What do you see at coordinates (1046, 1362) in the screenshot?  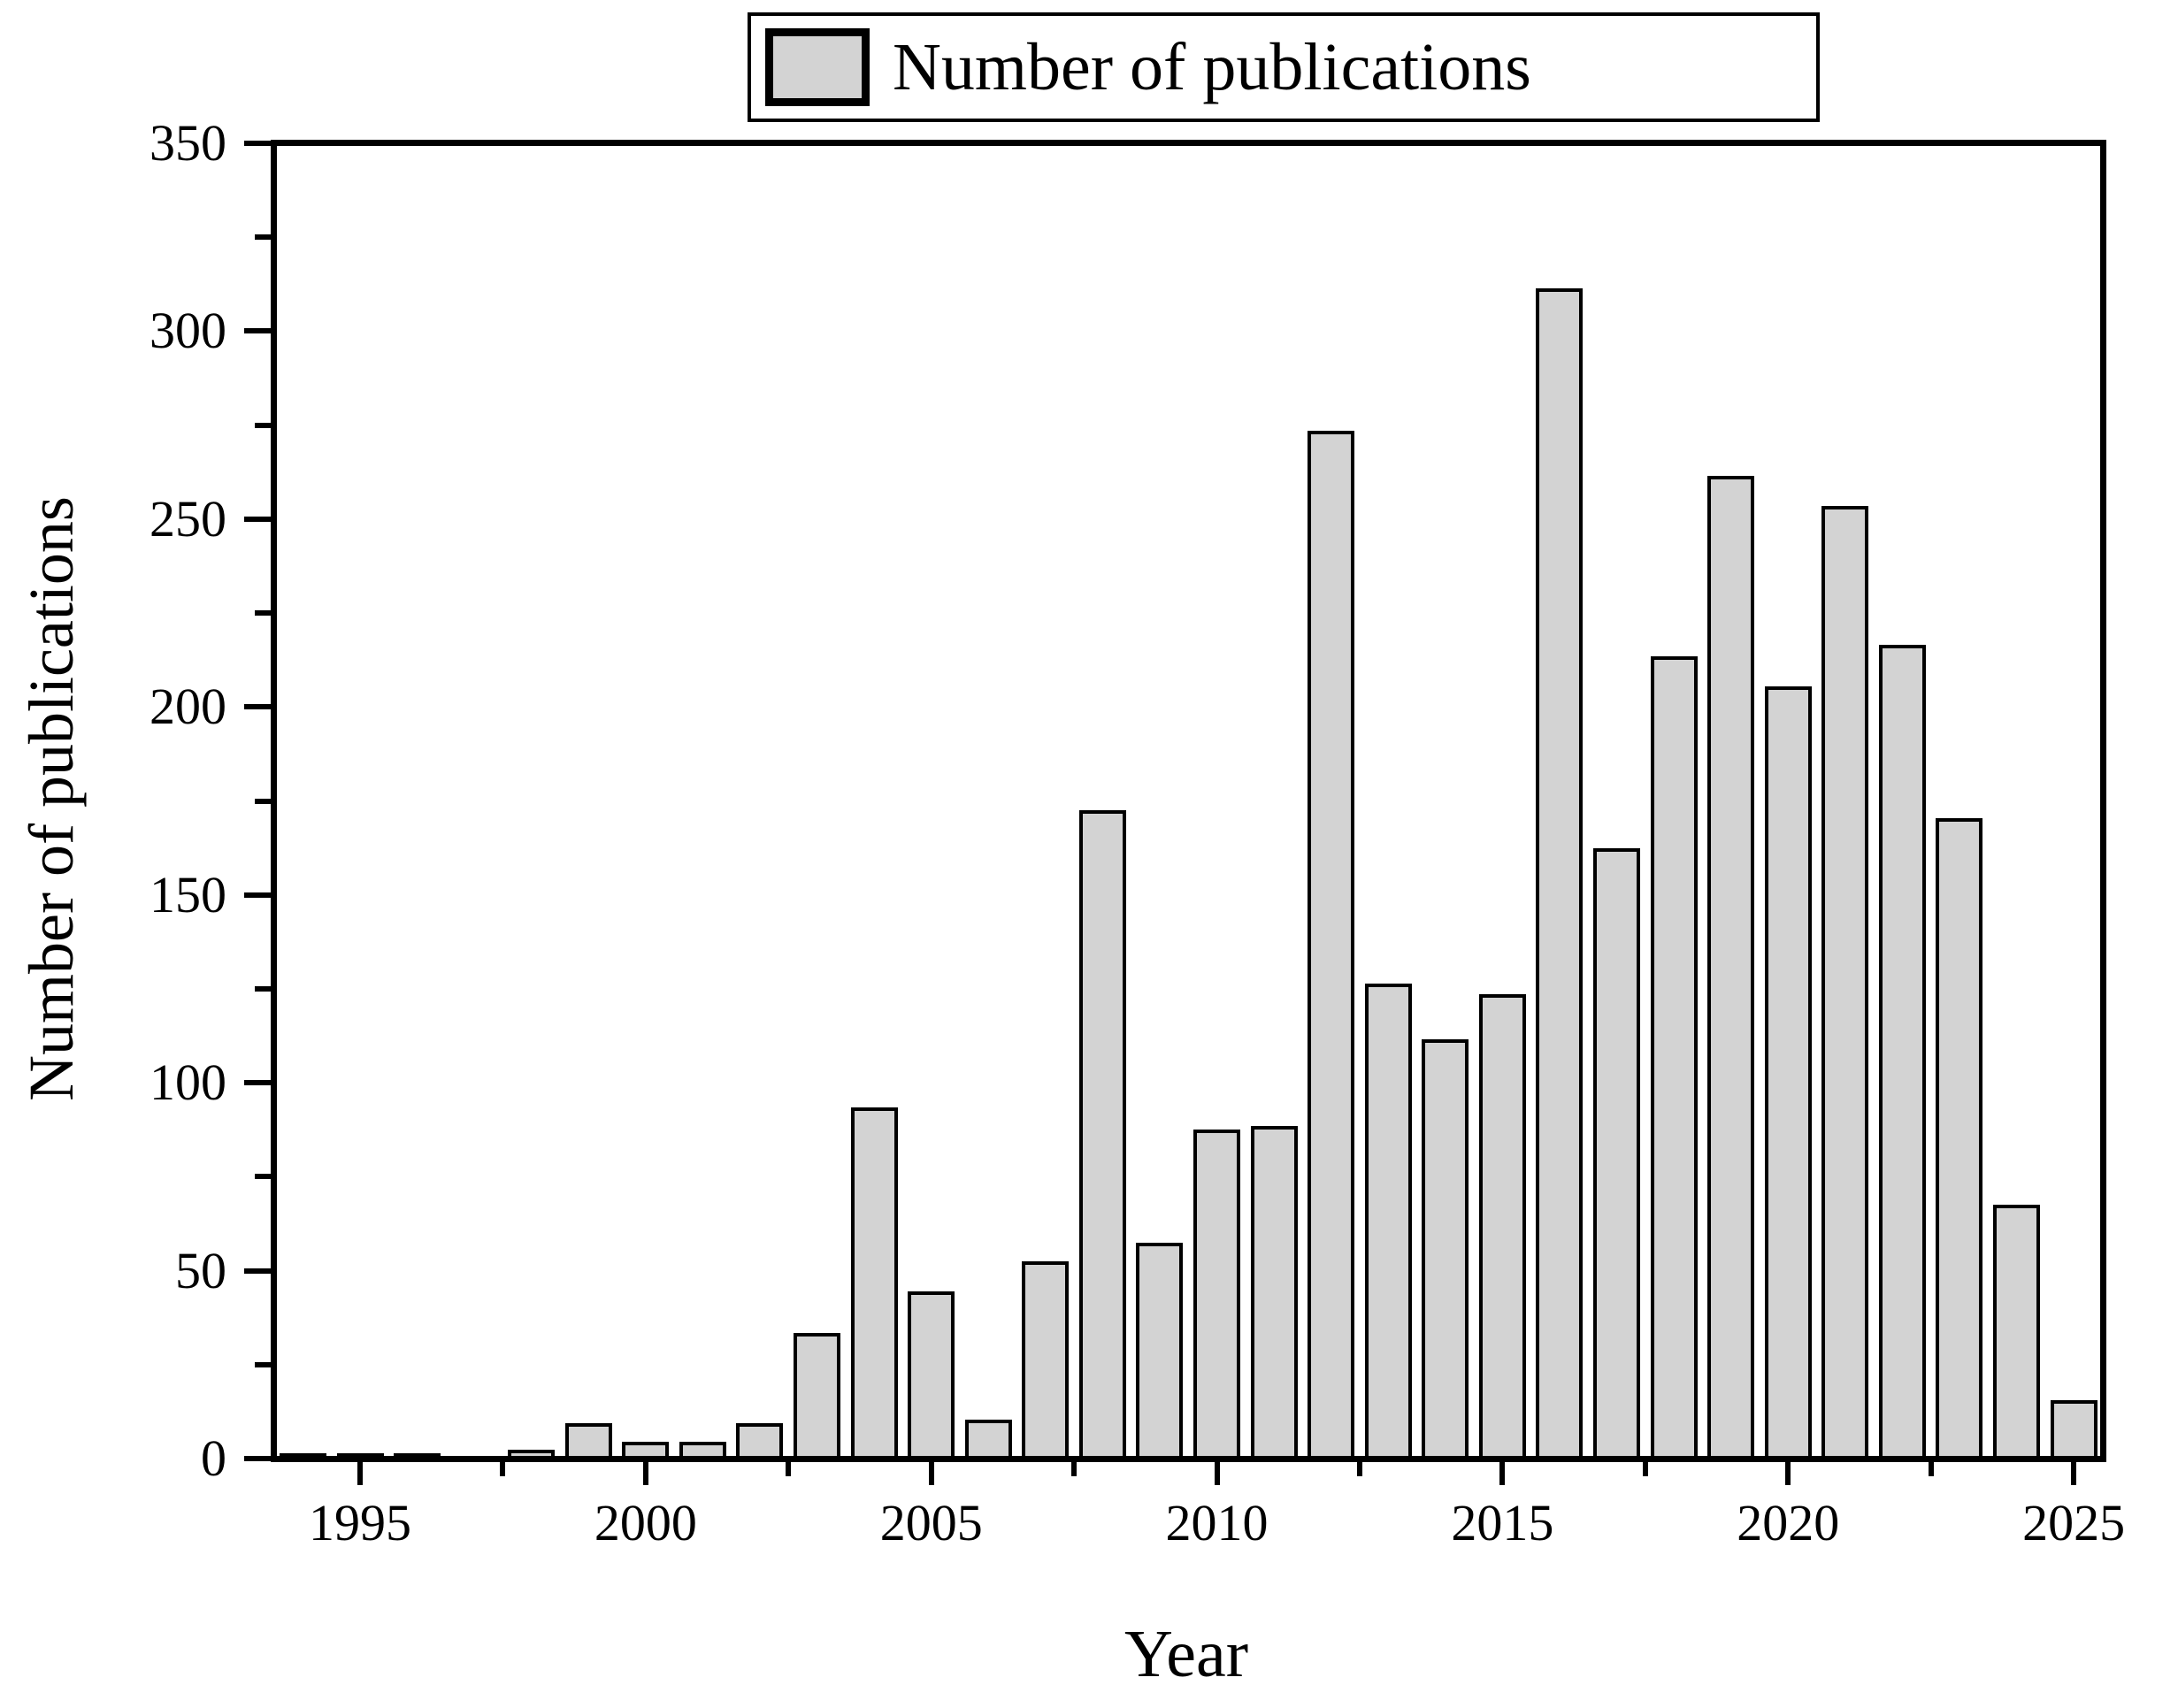 I see `bar-2007` at bounding box center [1046, 1362].